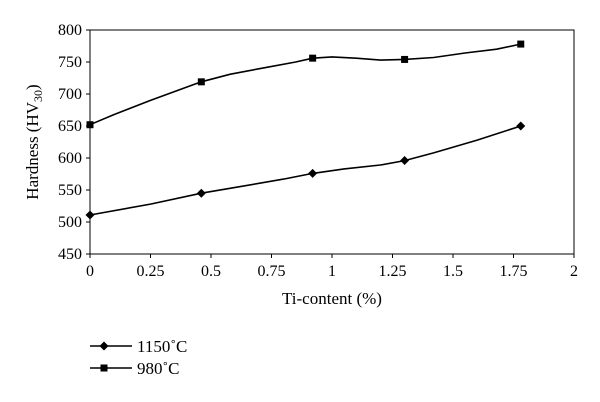 This screenshot has width=600, height=402. Describe the element at coordinates (70, 62) in the screenshot. I see `y-tick-label: 750` at that location.